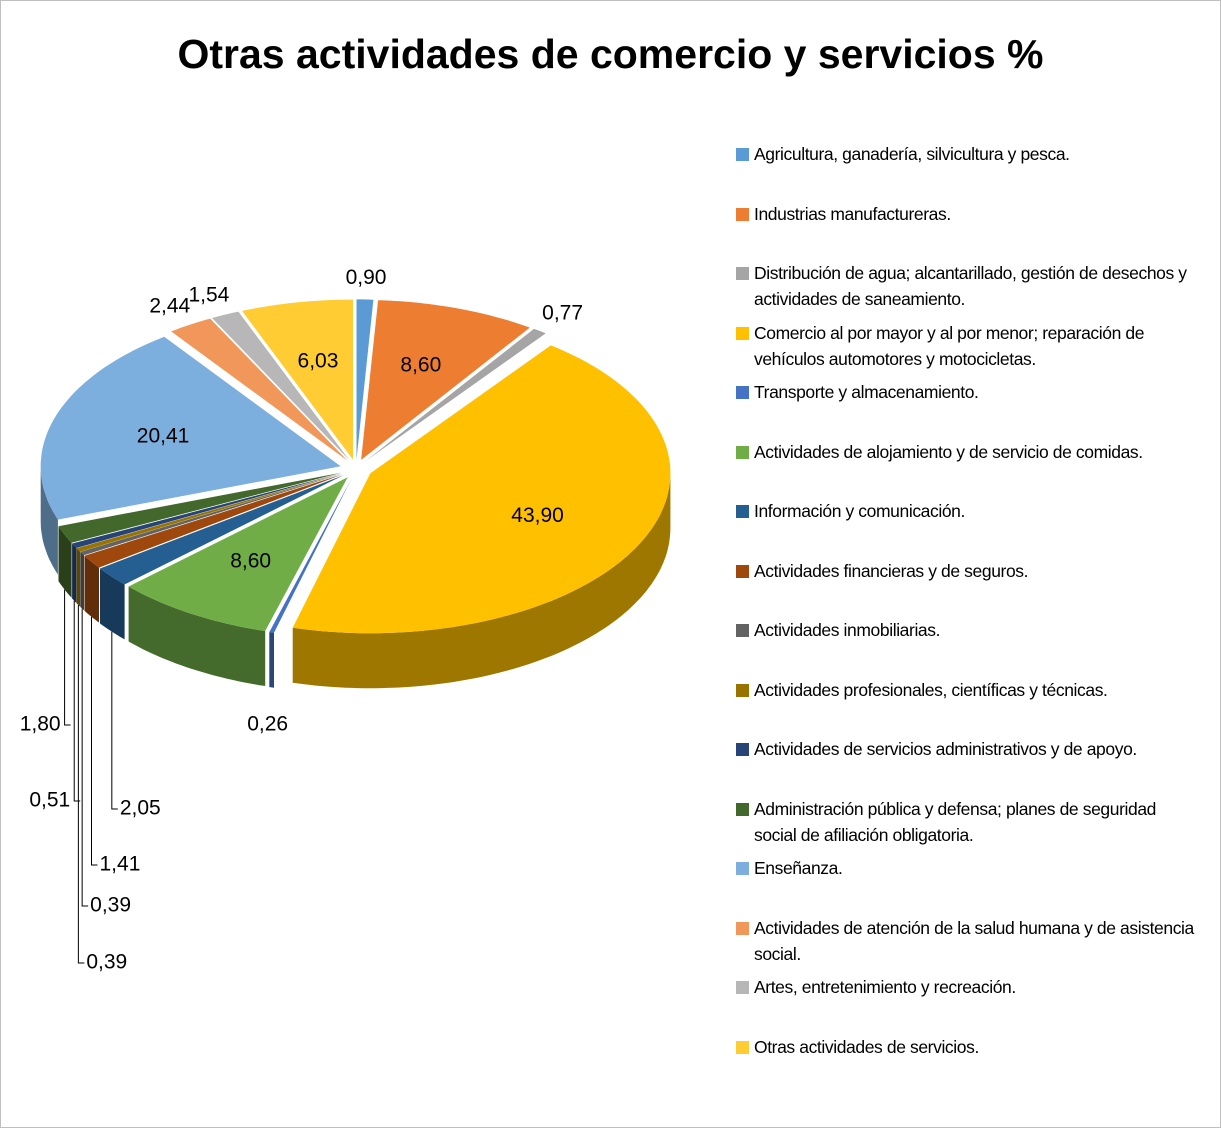 The width and height of the screenshot is (1221, 1128). Describe the element at coordinates (966, 511) in the screenshot. I see `legend-item: Información y comunicación.` at that location.